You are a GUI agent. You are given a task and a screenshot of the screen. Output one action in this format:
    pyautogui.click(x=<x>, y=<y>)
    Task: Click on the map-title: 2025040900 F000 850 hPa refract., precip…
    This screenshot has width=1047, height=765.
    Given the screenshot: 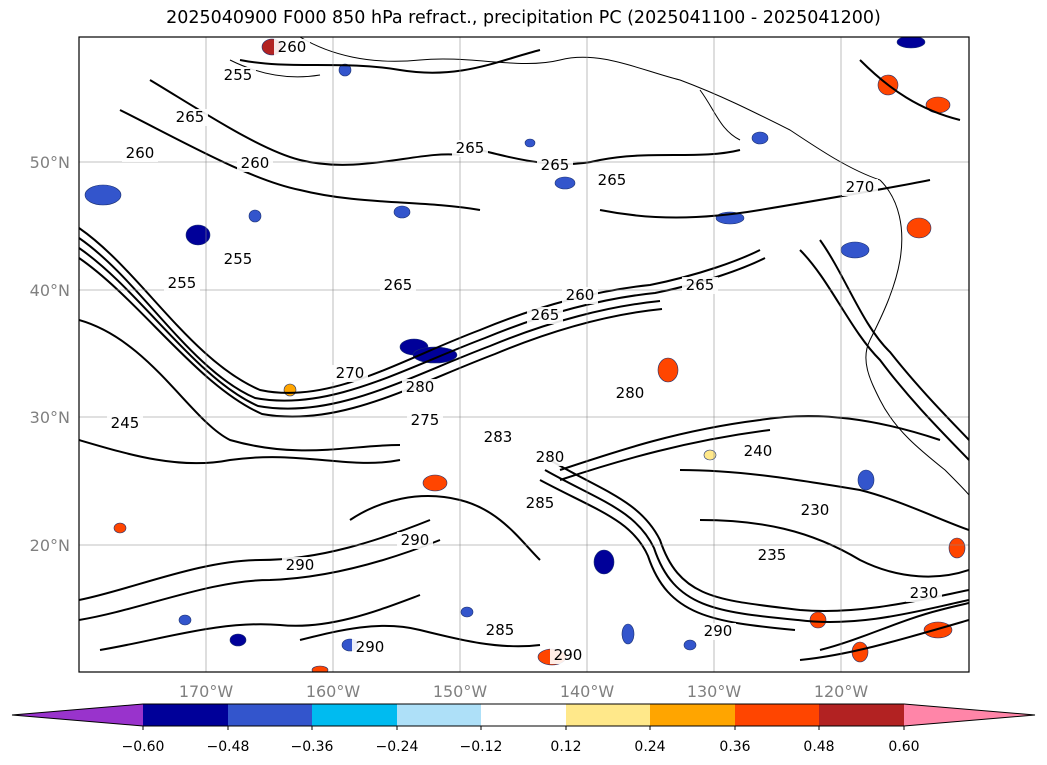 What is the action you would take?
    pyautogui.click(x=523, y=18)
    